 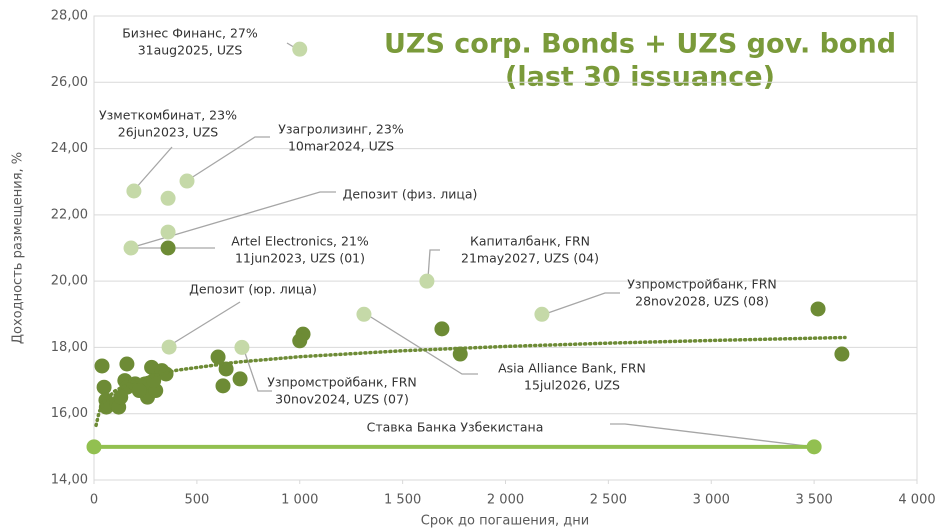 What do you see at coordinates (640, 77) in the screenshot?
I see `chart-title: (last 30 issuance)` at bounding box center [640, 77].